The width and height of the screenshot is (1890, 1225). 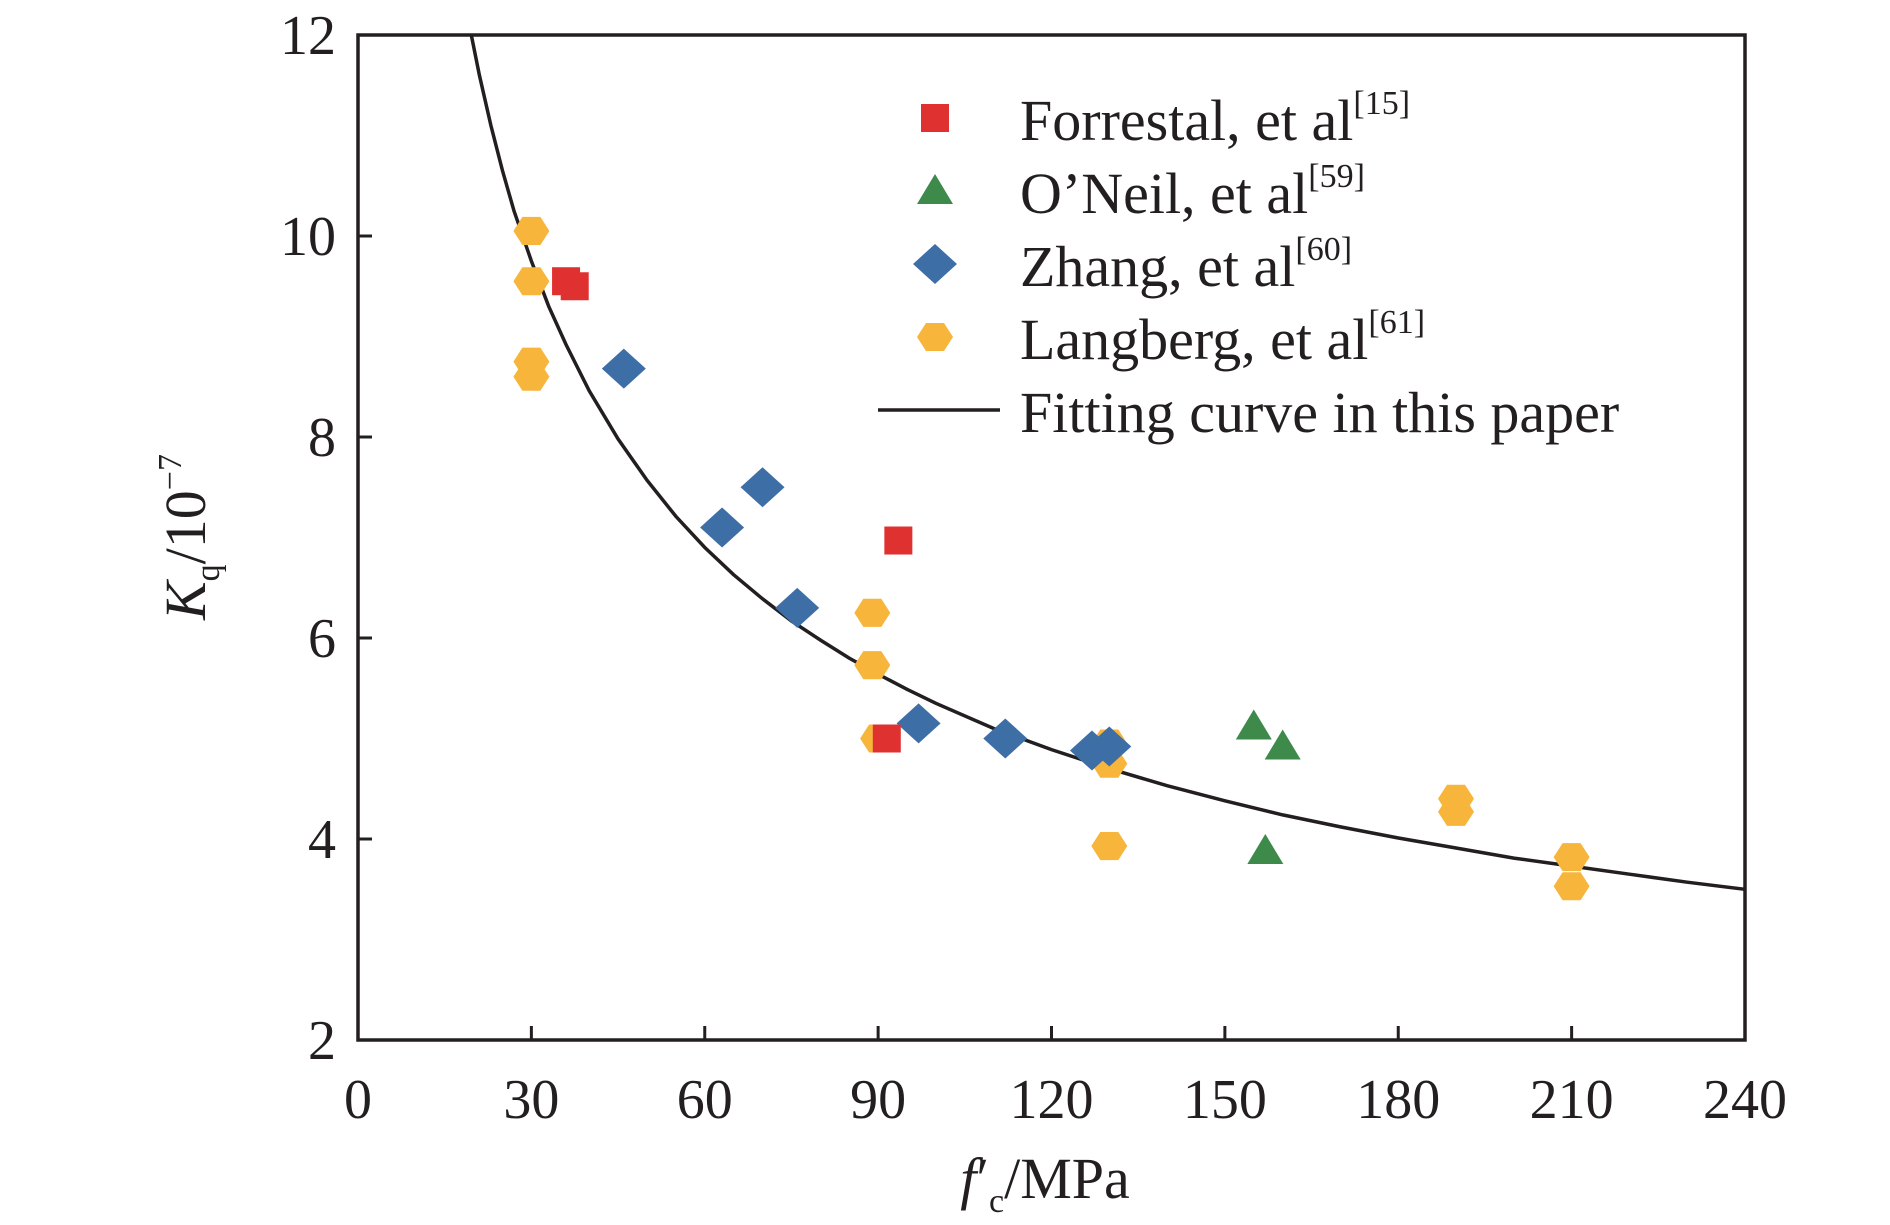 I want to click on x-tick-label: 180, so click(x=1398, y=1100).